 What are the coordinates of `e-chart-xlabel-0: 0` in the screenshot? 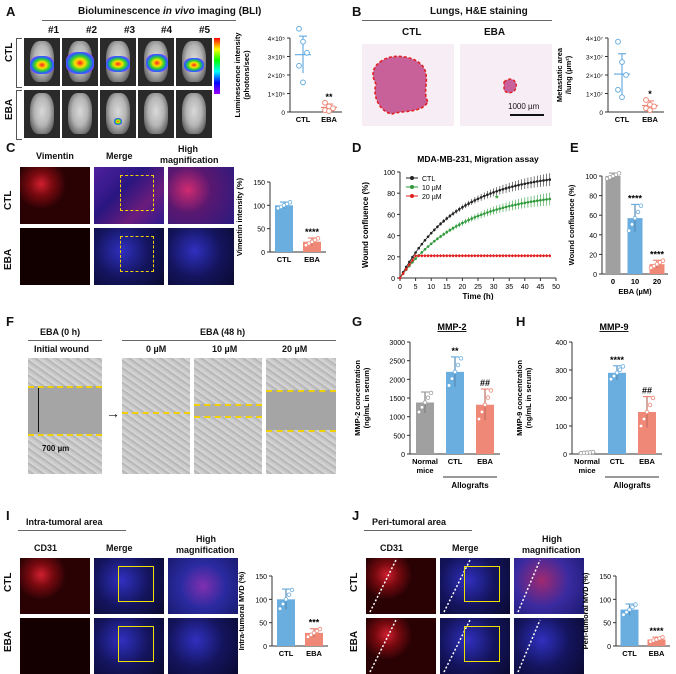 It's located at (613, 281).